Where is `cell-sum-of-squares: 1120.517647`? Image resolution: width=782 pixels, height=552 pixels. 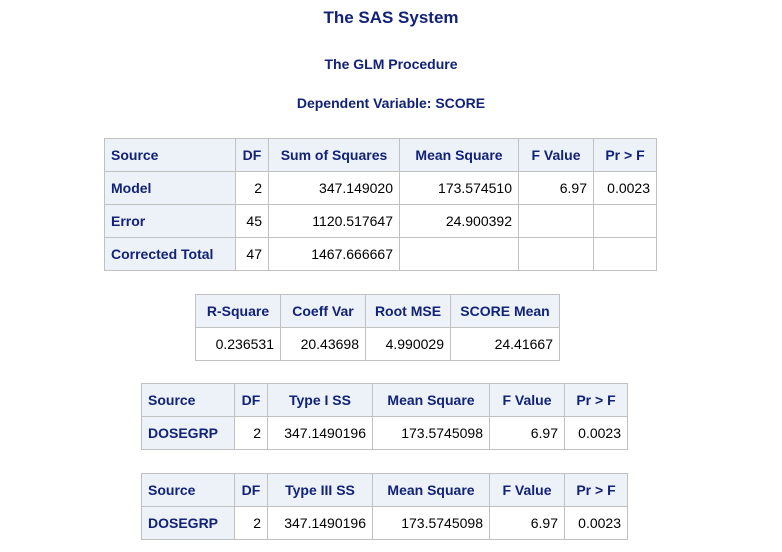 cell-sum-of-squares: 1120.517647 is located at coordinates (334, 221).